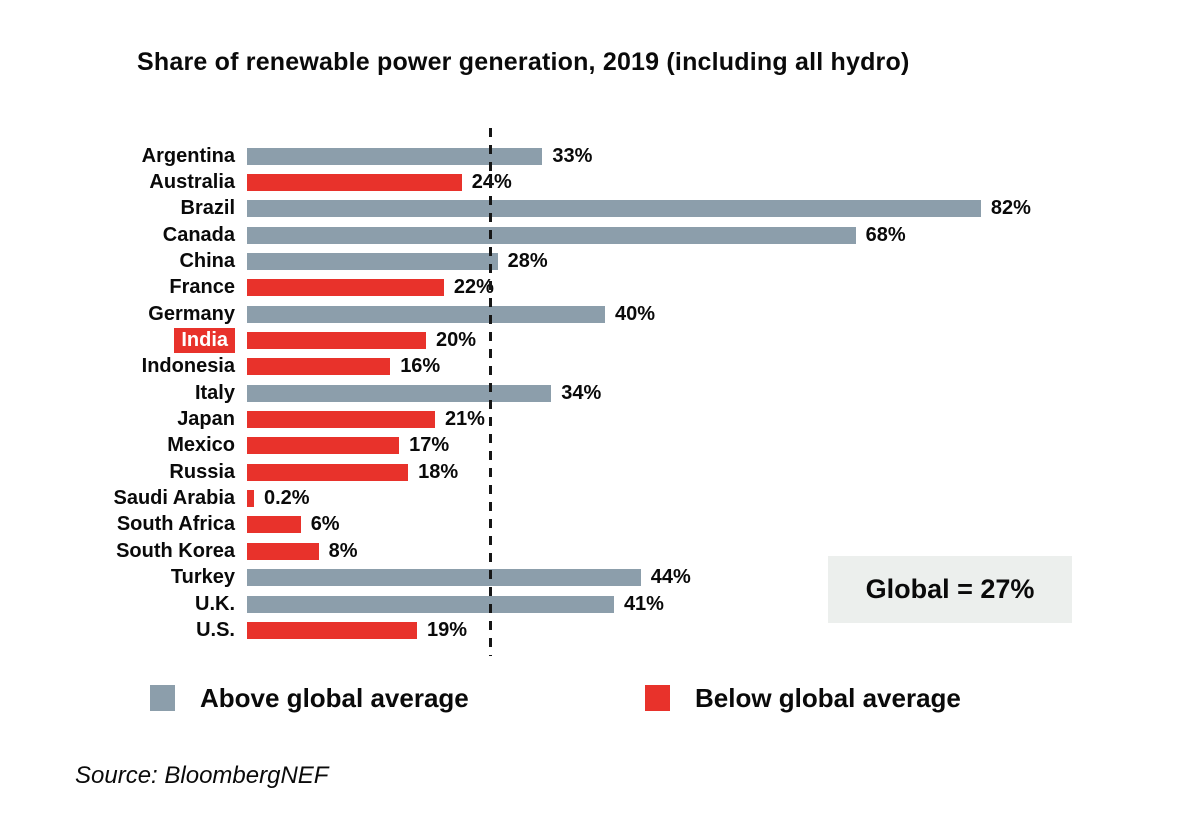 The image size is (1200, 839). What do you see at coordinates (447, 629) in the screenshot?
I see `value-label: 19%` at bounding box center [447, 629].